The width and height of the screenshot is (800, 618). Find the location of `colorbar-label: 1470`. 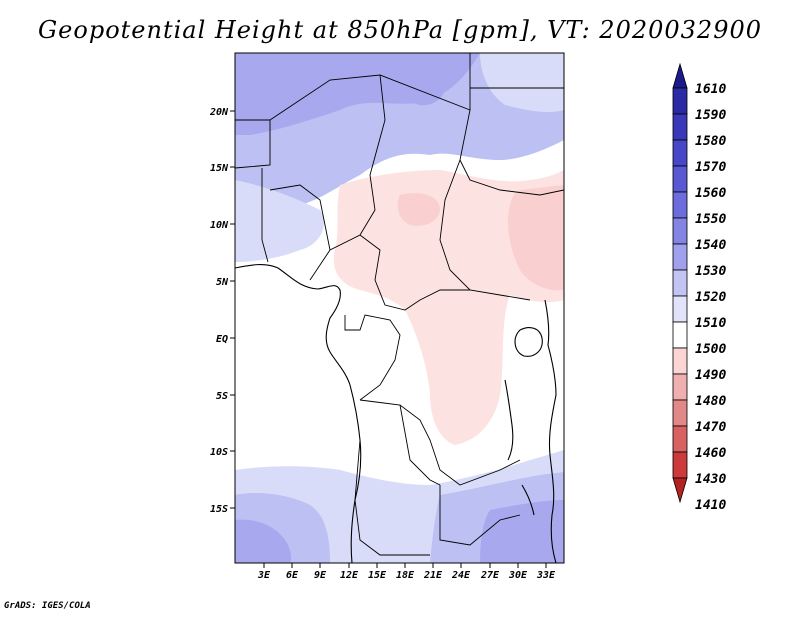

colorbar-label: 1470 is located at coordinates (710, 427).